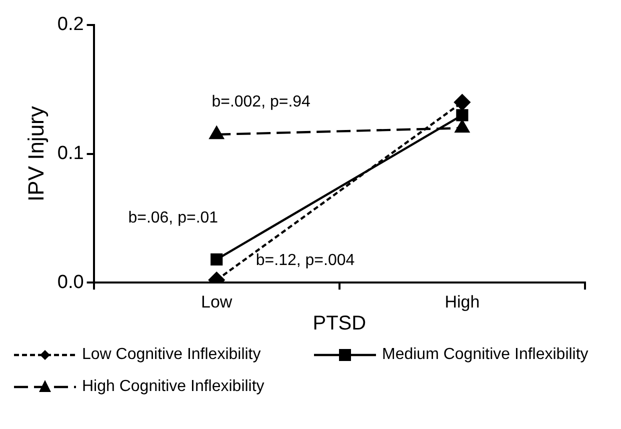 This screenshot has height=429, width=621. What do you see at coordinates (173, 218) in the screenshot?
I see `annotation: b=.06, p=.01` at bounding box center [173, 218].